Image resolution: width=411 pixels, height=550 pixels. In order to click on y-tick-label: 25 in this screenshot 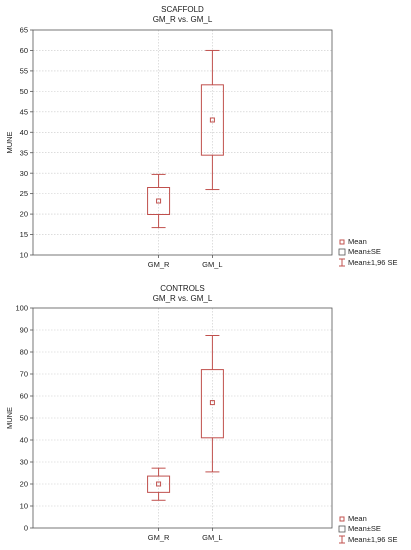, I will do `click(24, 193)`.